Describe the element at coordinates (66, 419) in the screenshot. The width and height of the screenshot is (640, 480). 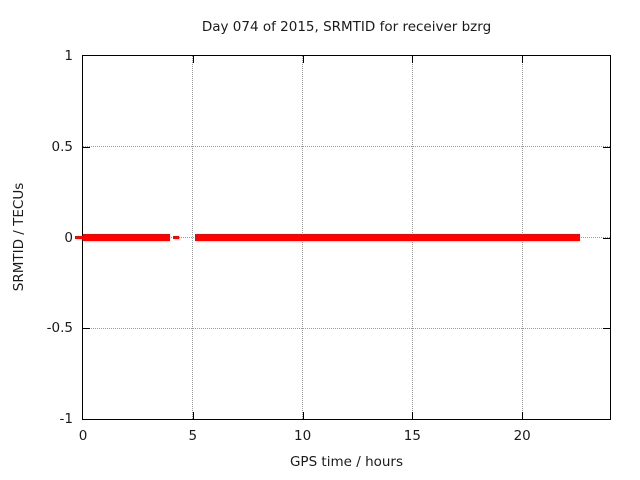
I see `y-tick-label: -1` at that location.